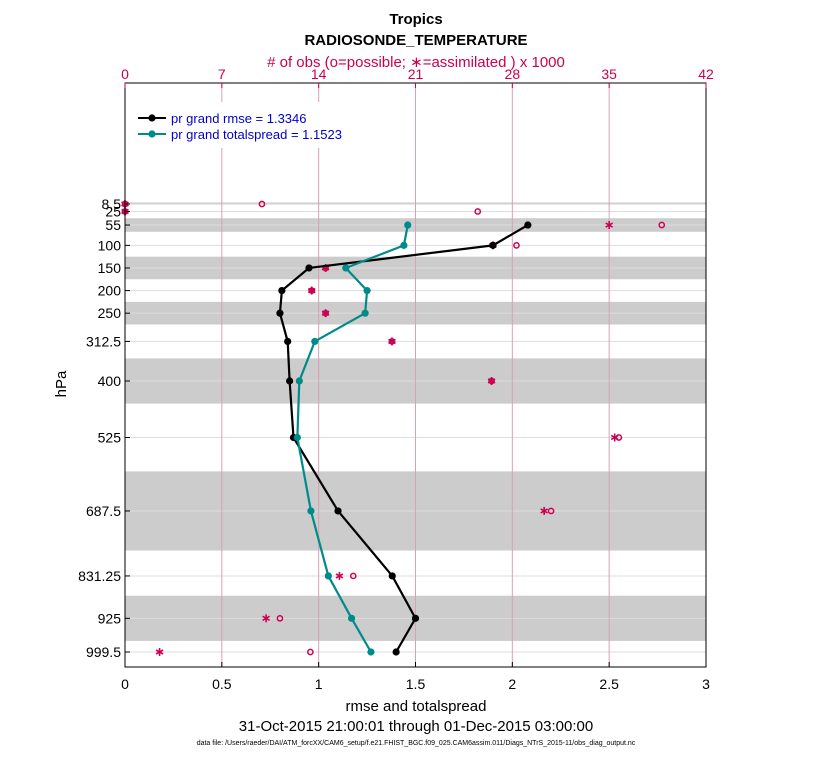  Describe the element at coordinates (706, 74) in the screenshot. I see `top-tick-label-6: 42` at that location.